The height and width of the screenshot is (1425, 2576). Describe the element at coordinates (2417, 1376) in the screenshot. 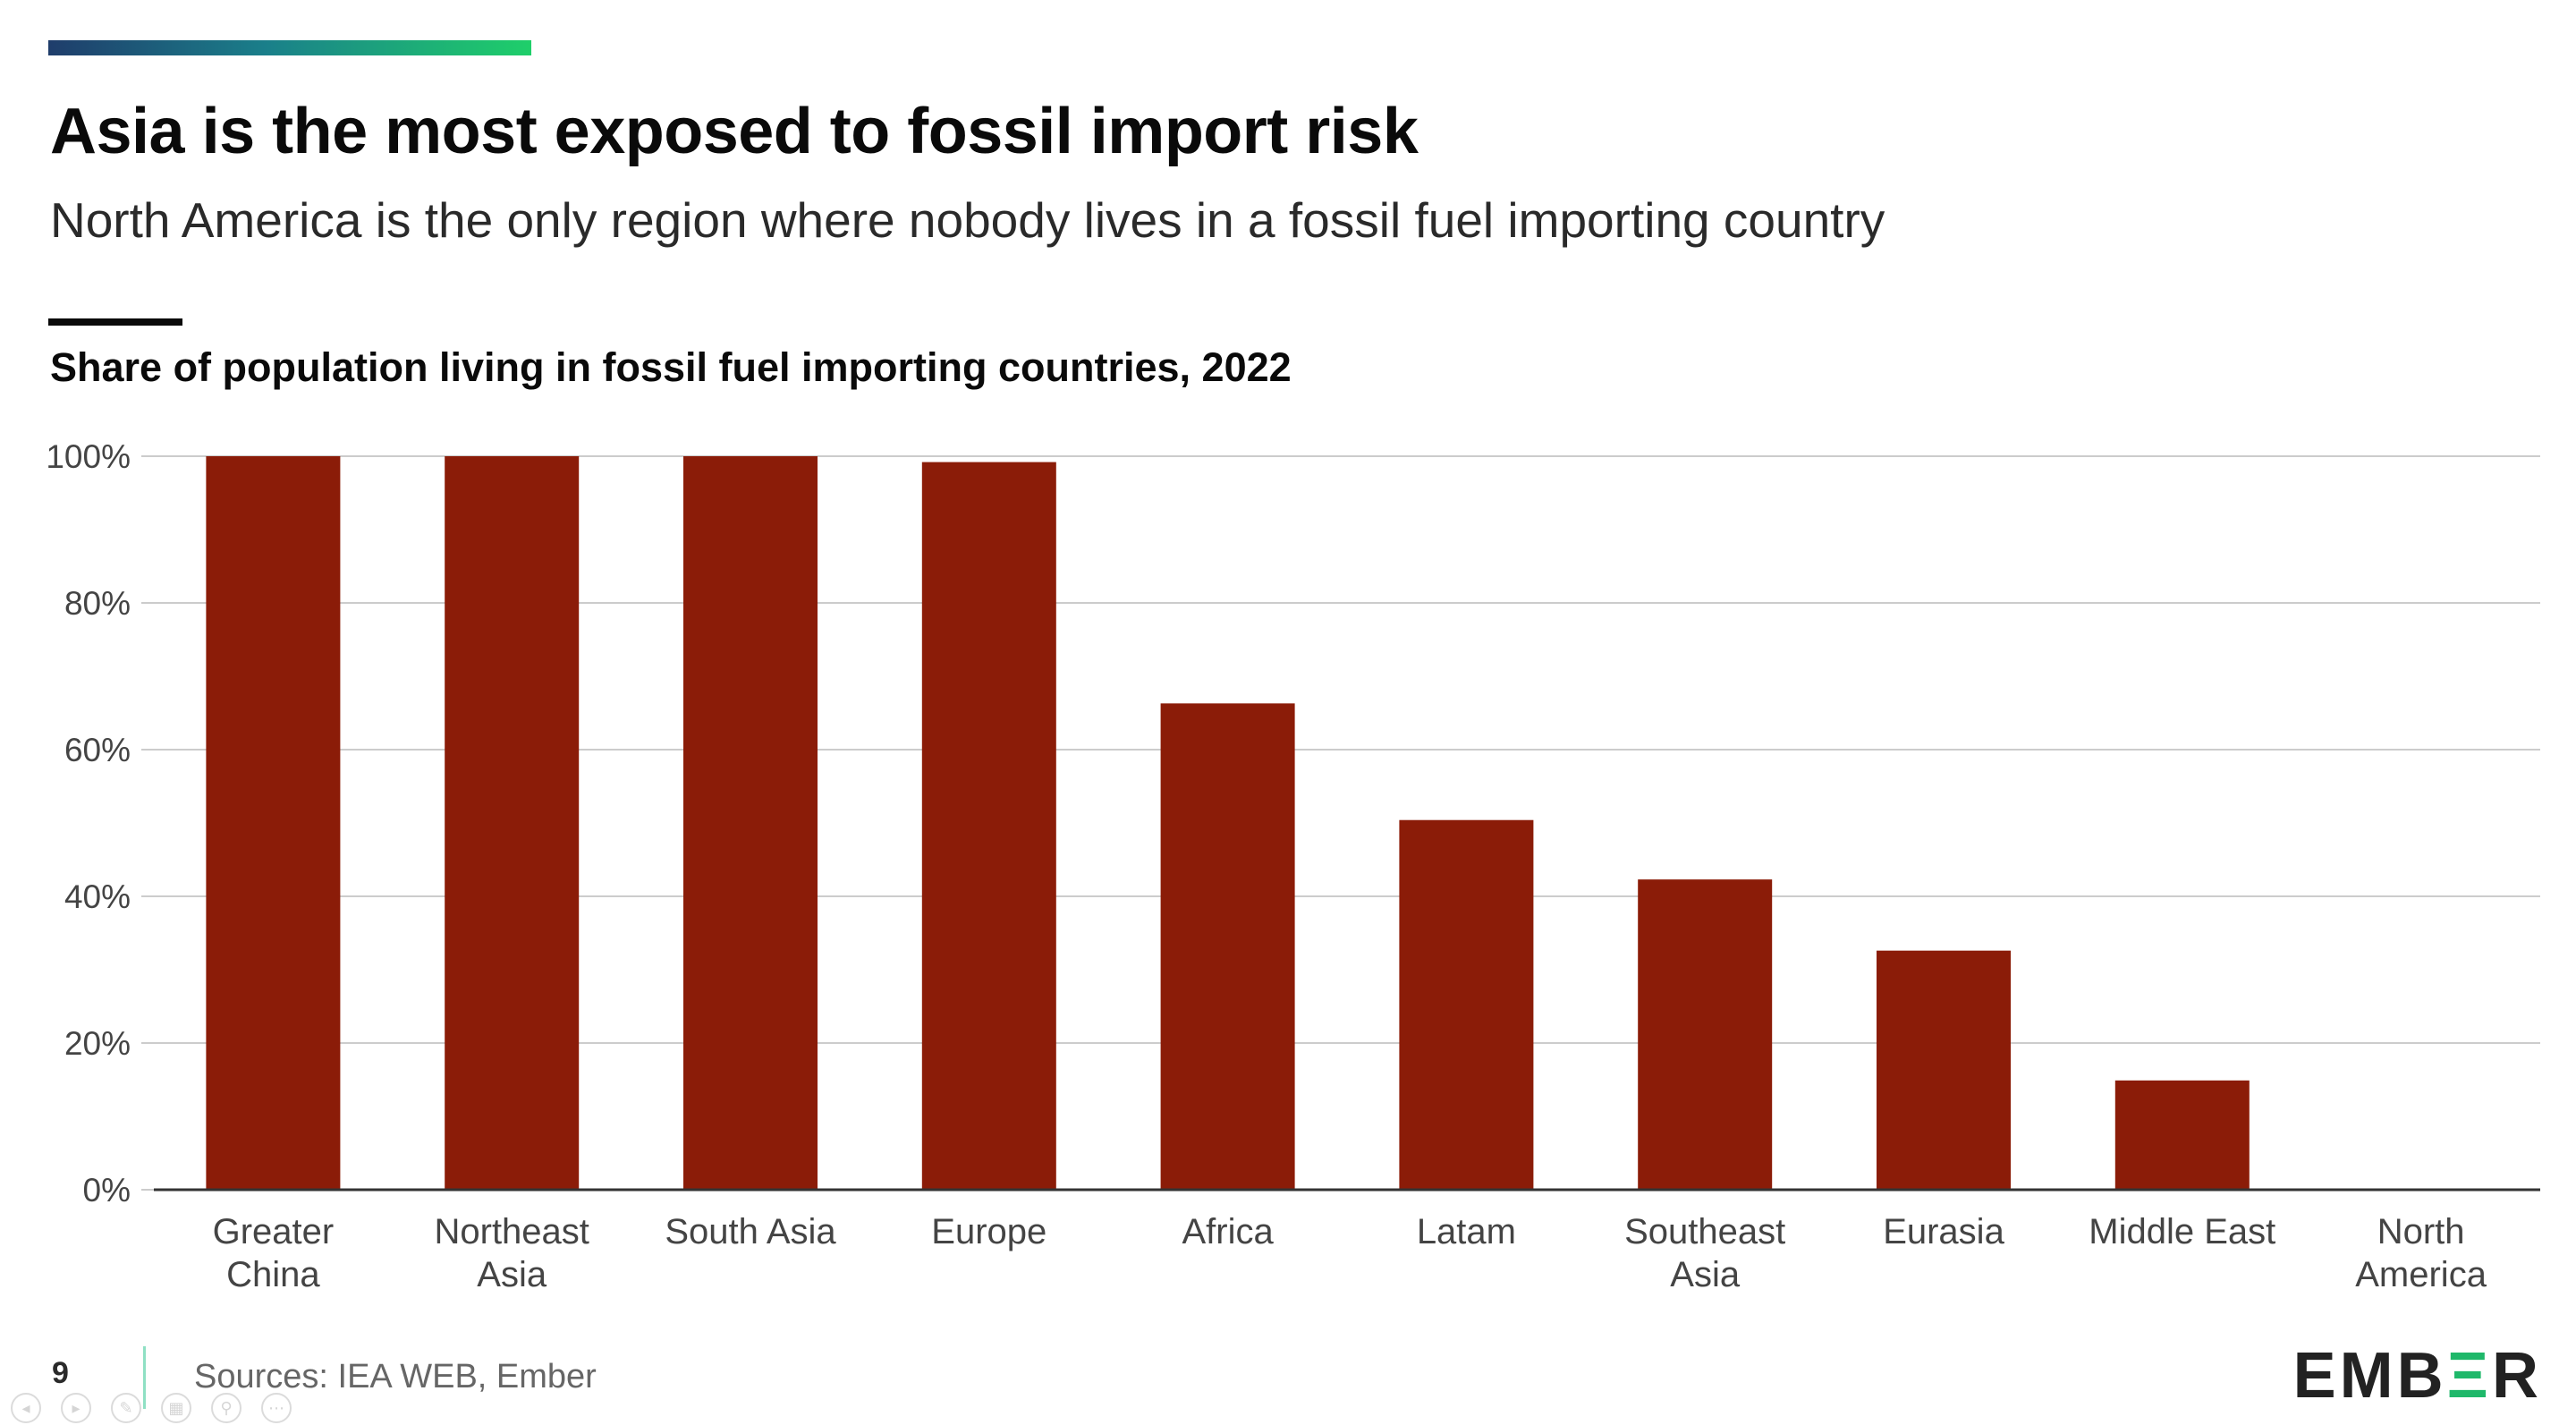

I see `ember-logo: EMBΞR` at that location.